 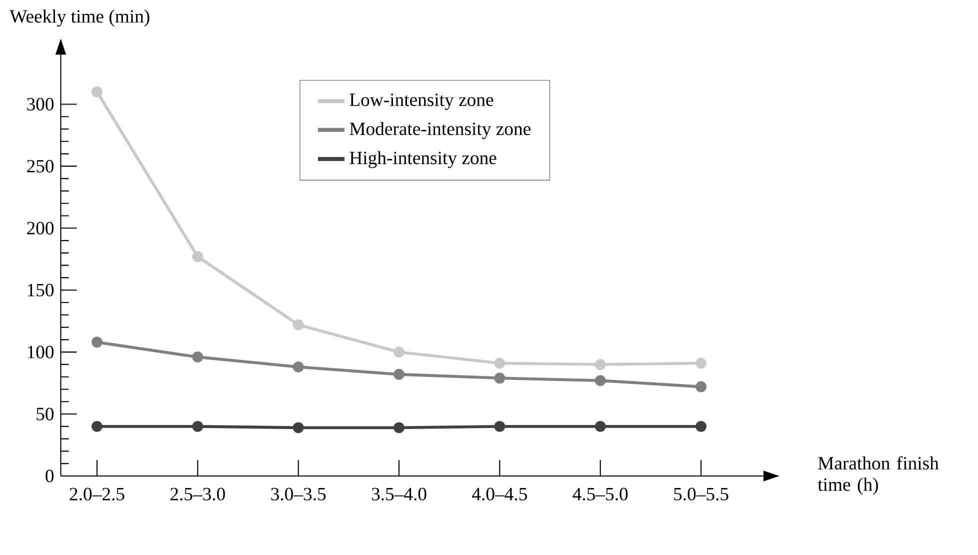 What do you see at coordinates (40, 104) in the screenshot?
I see `y-tick-label: 300` at bounding box center [40, 104].